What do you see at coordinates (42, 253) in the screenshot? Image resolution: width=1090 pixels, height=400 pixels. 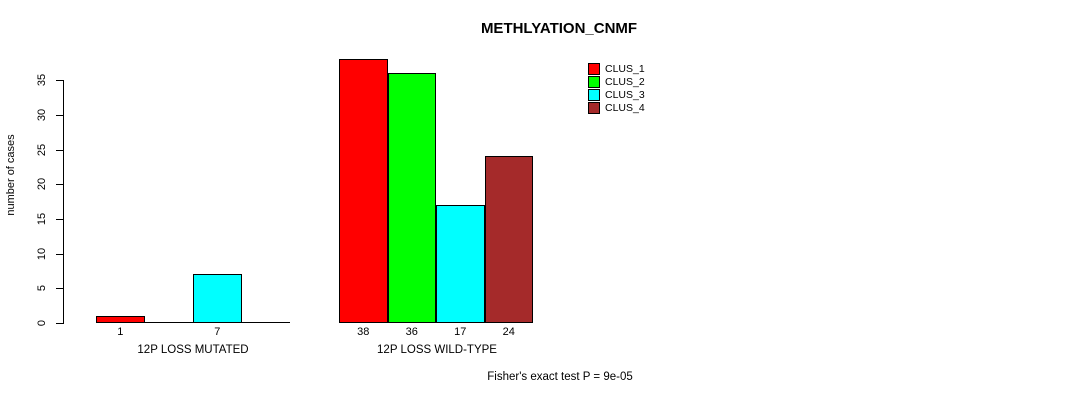 I see `y-tick-label: 10` at bounding box center [42, 253].